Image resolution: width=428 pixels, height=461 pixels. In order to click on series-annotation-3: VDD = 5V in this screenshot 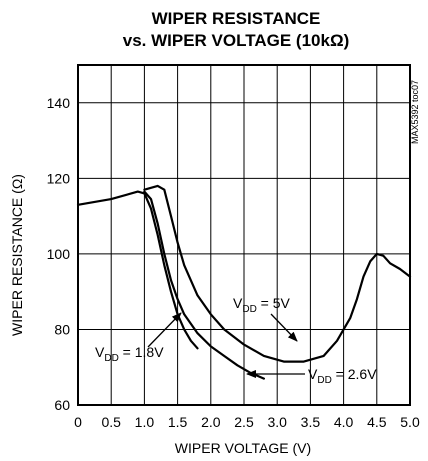, I will do `click(262, 305)`.